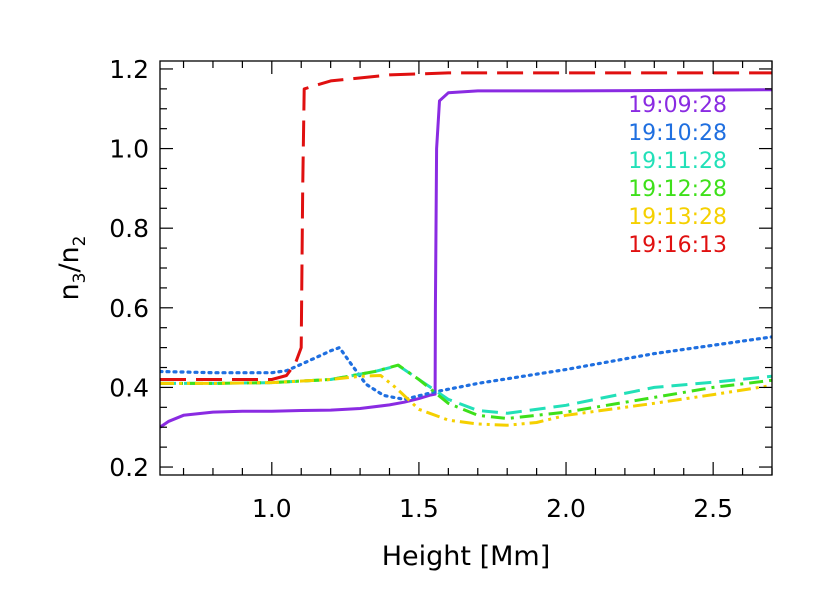  I want to click on y-axis-title-sub2: 2, so click(80, 240).